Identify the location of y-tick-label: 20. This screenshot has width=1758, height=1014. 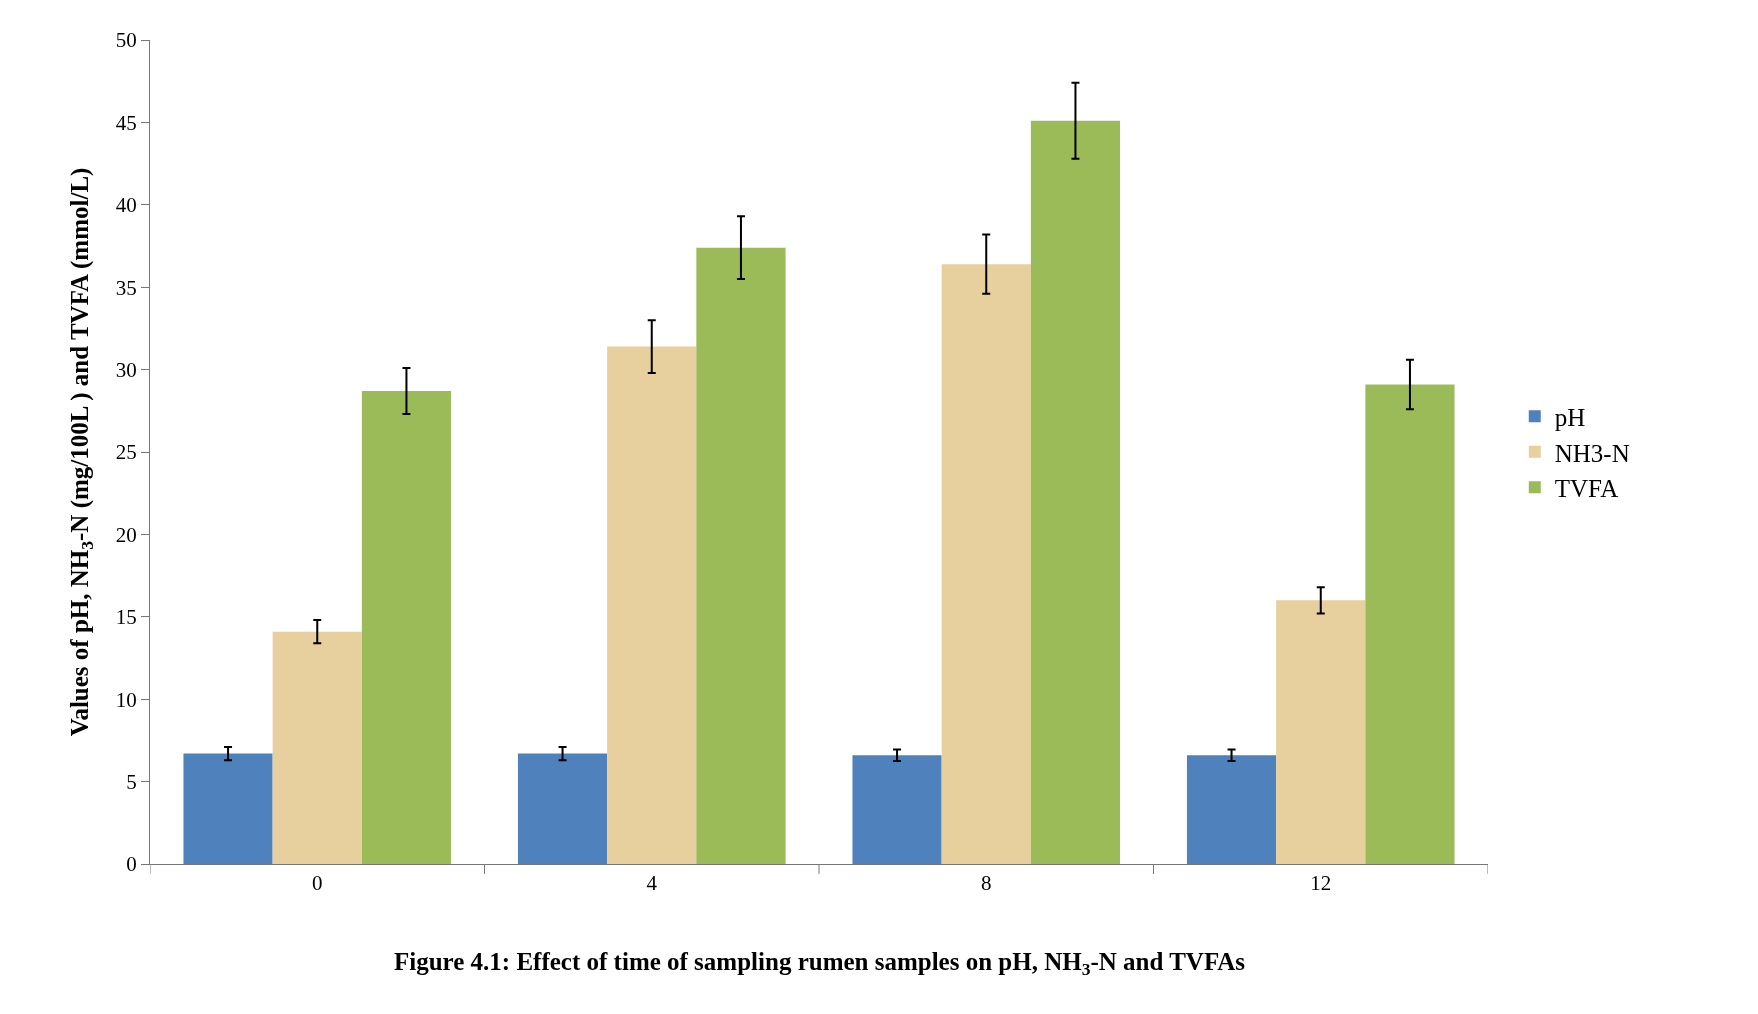
(126, 534).